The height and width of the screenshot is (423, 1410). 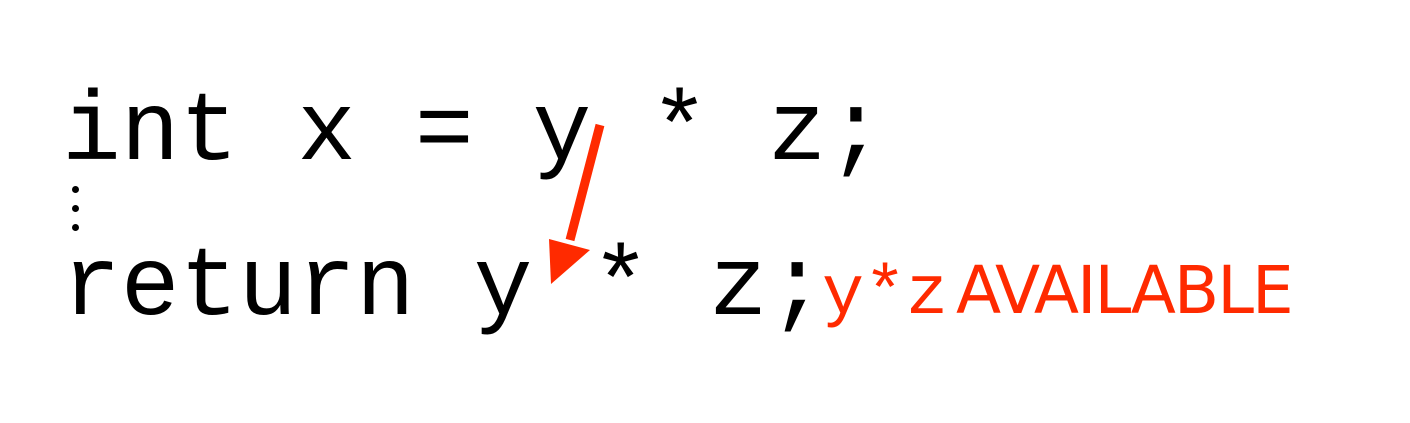 I want to click on vertical-ellipsis-icon, so click(x=76, y=209).